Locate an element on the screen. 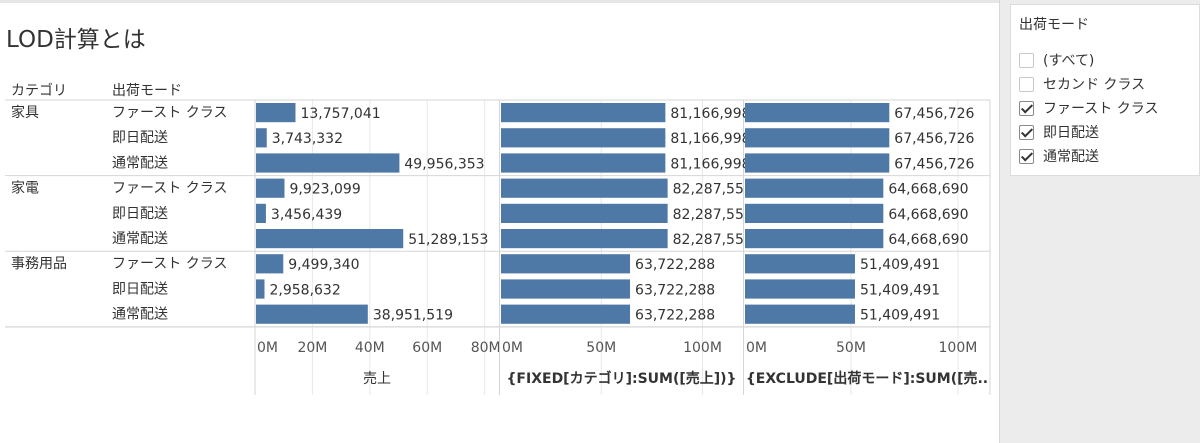  x-tick-label: 20M is located at coordinates (312, 348).